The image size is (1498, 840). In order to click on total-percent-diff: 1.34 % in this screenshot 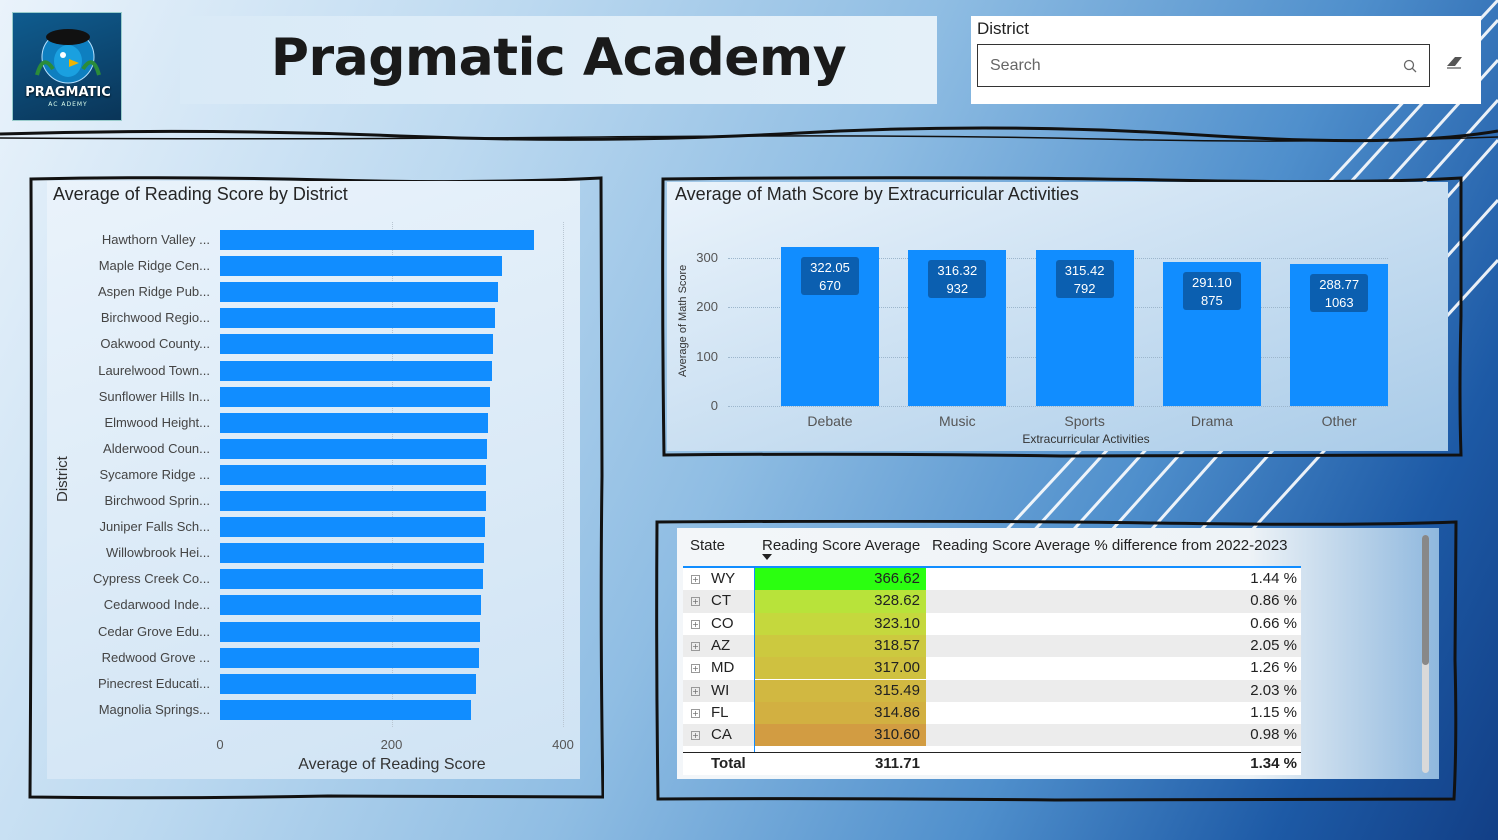, I will do `click(1273, 763)`.